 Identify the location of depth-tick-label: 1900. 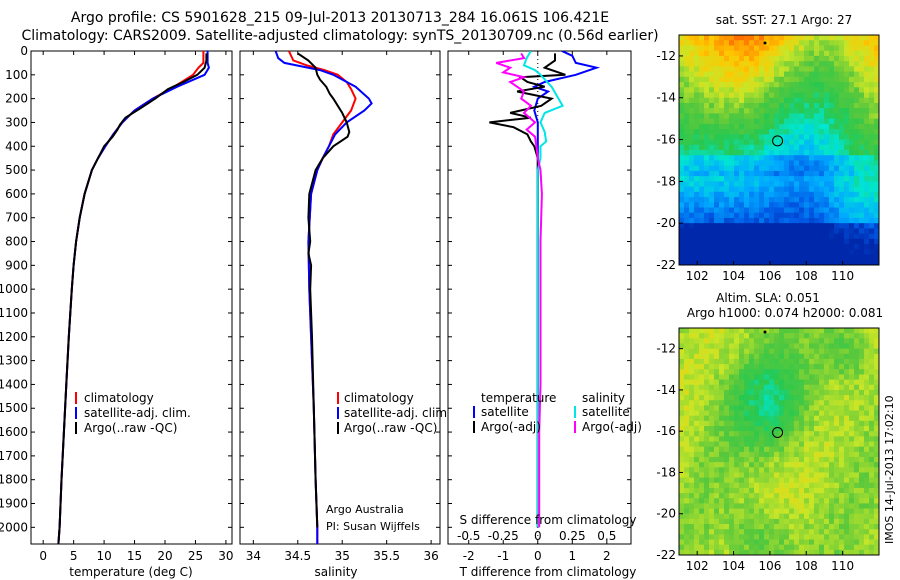
(14, 504).